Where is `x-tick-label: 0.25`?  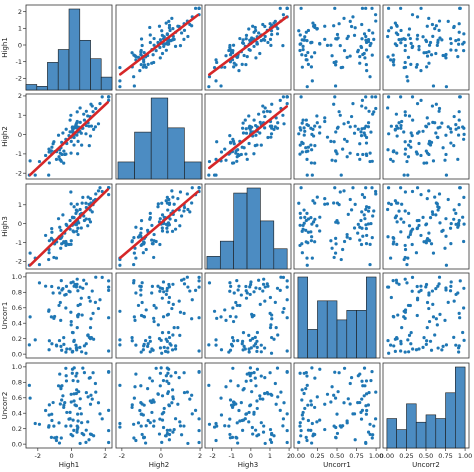 x-tick-label: 0.25 is located at coordinates (317, 456).